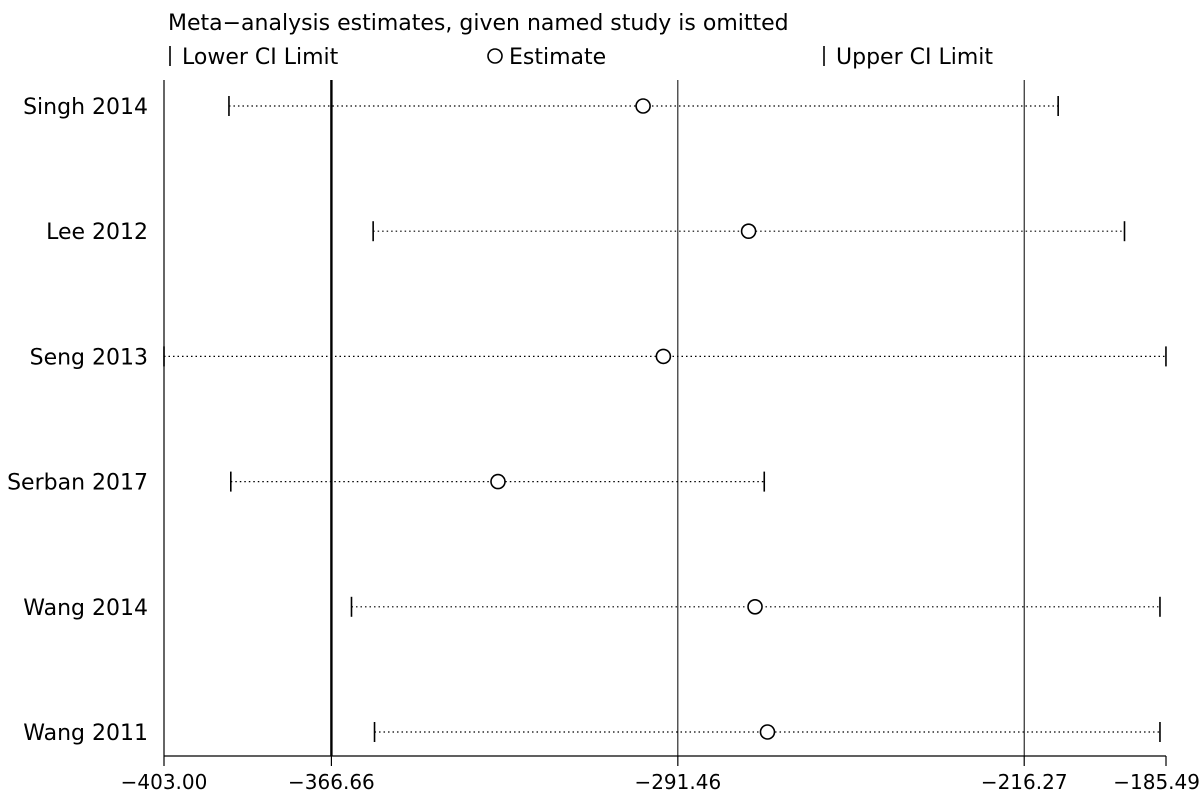  What do you see at coordinates (1024, 782) in the screenshot?
I see `x-tick-label: −216.27` at bounding box center [1024, 782].